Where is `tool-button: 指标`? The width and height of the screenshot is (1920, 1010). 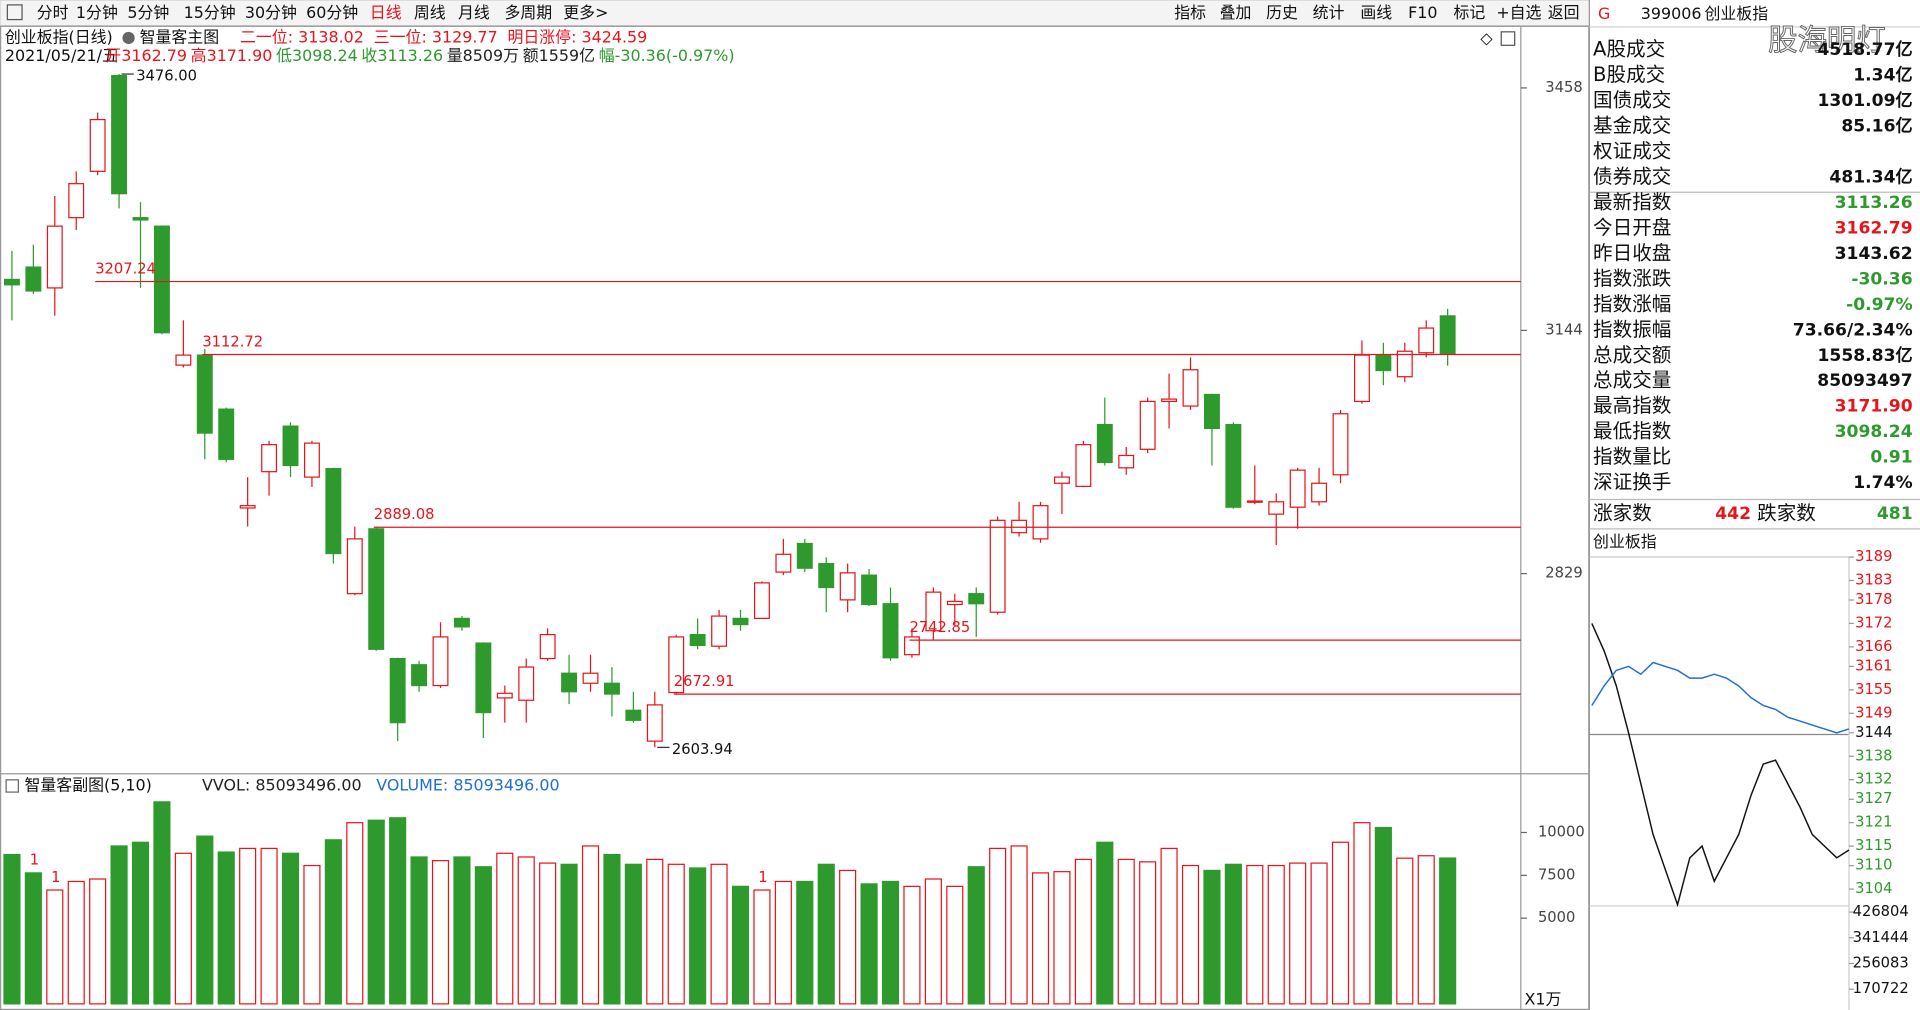
tool-button: 指标 is located at coordinates (1190, 12).